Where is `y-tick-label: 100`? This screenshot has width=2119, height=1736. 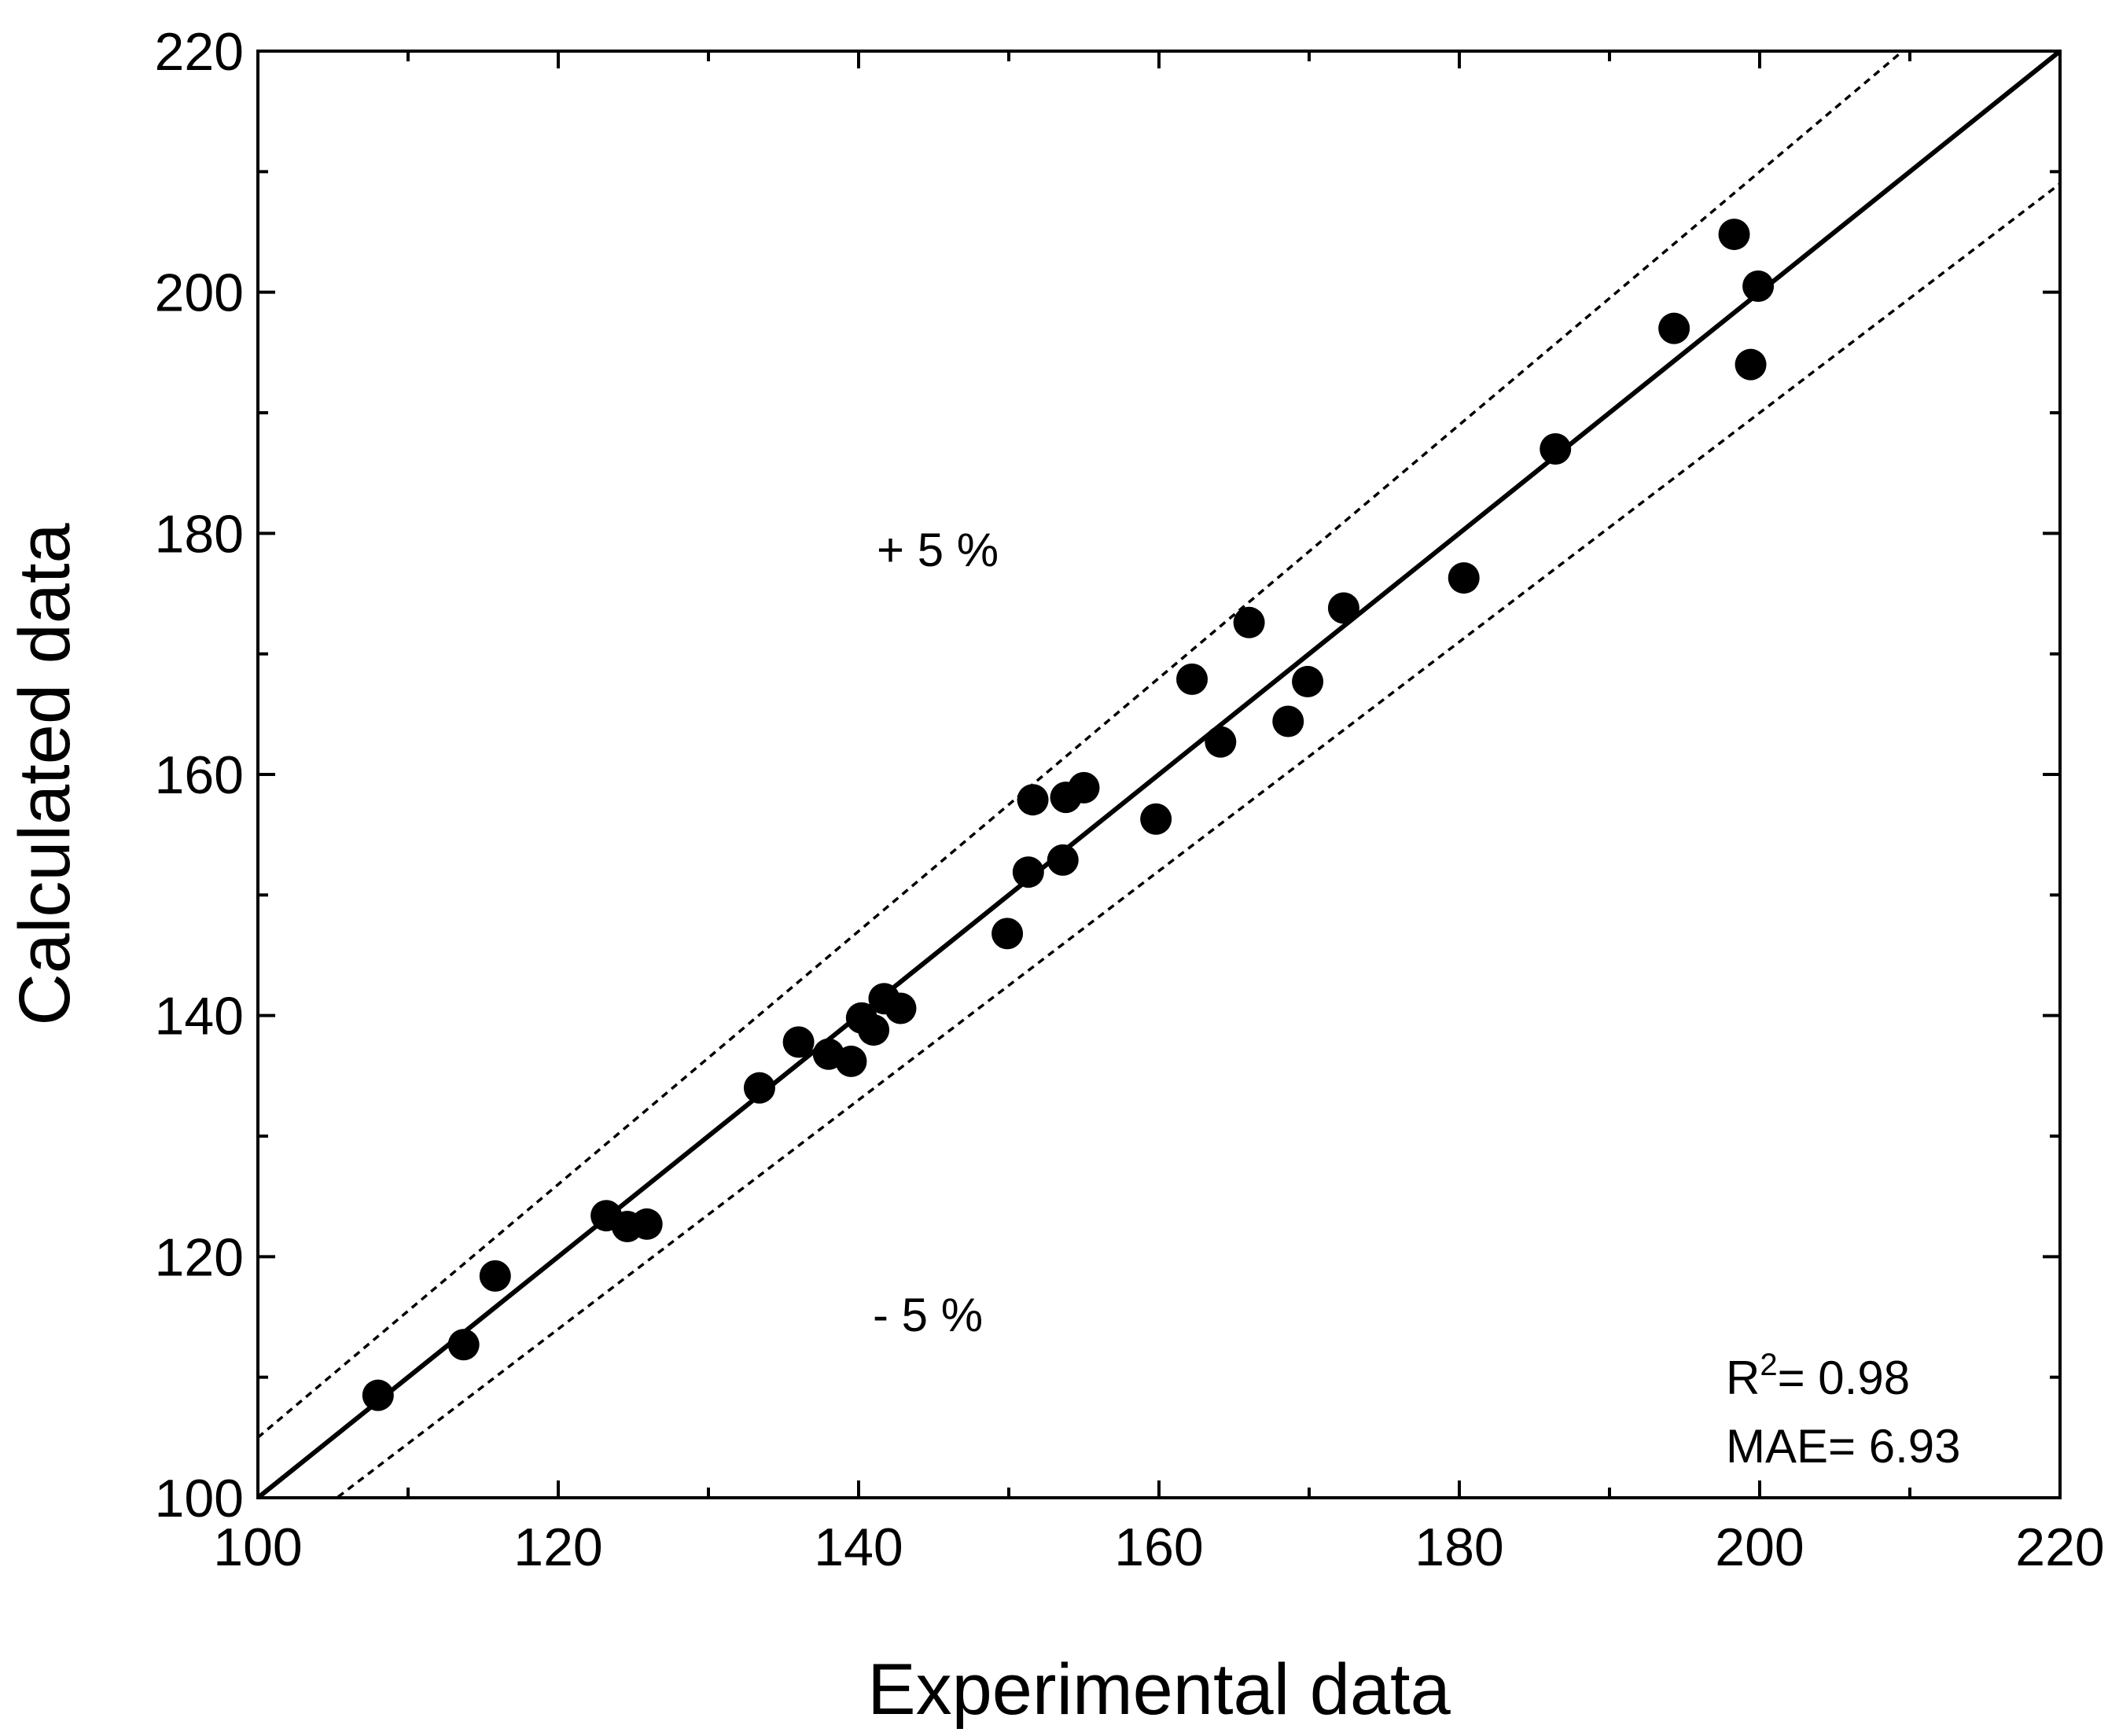 y-tick-label: 100 is located at coordinates (199, 1498).